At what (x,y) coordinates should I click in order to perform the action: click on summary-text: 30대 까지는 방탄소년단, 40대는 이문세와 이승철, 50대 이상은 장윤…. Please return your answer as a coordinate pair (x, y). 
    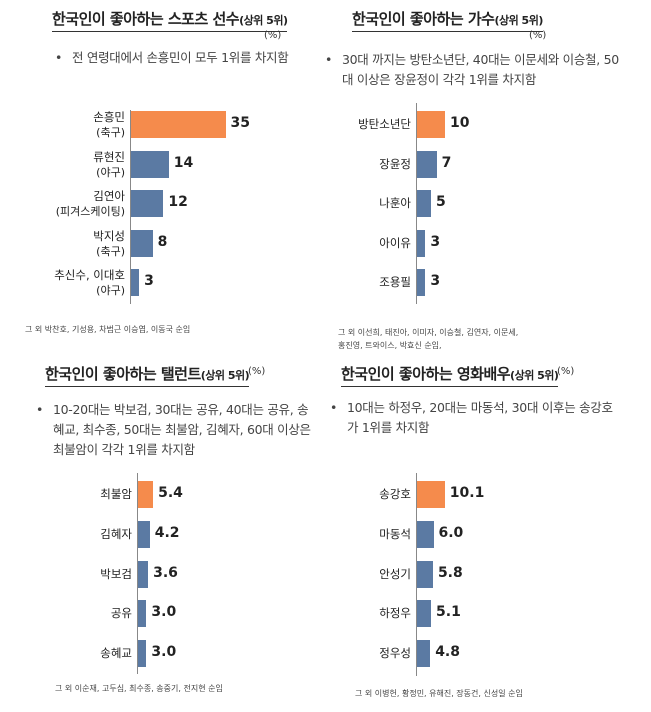
    Looking at the image, I should click on (480, 69).